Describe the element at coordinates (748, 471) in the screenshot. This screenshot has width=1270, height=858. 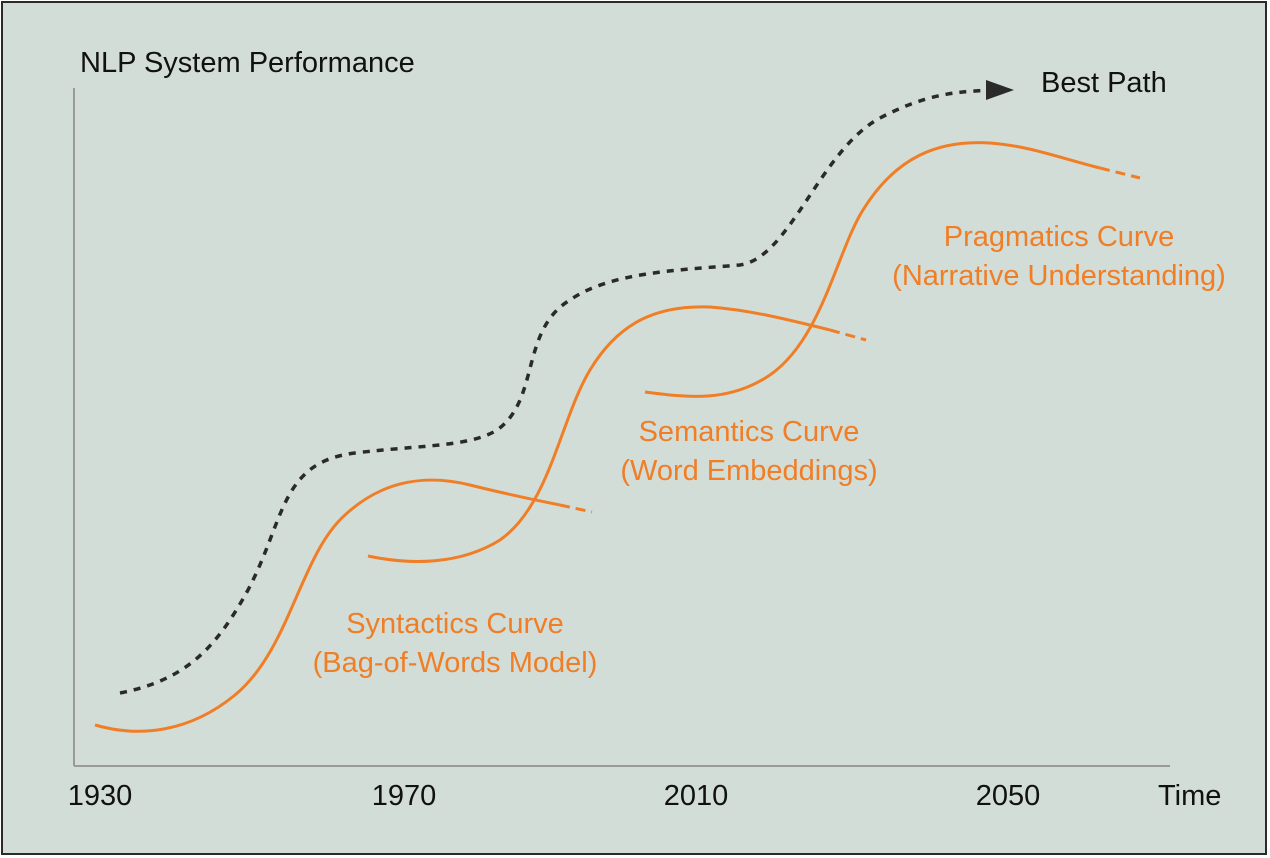
I see `semantics-curve-subtitle: (Word Embeddings)` at that location.